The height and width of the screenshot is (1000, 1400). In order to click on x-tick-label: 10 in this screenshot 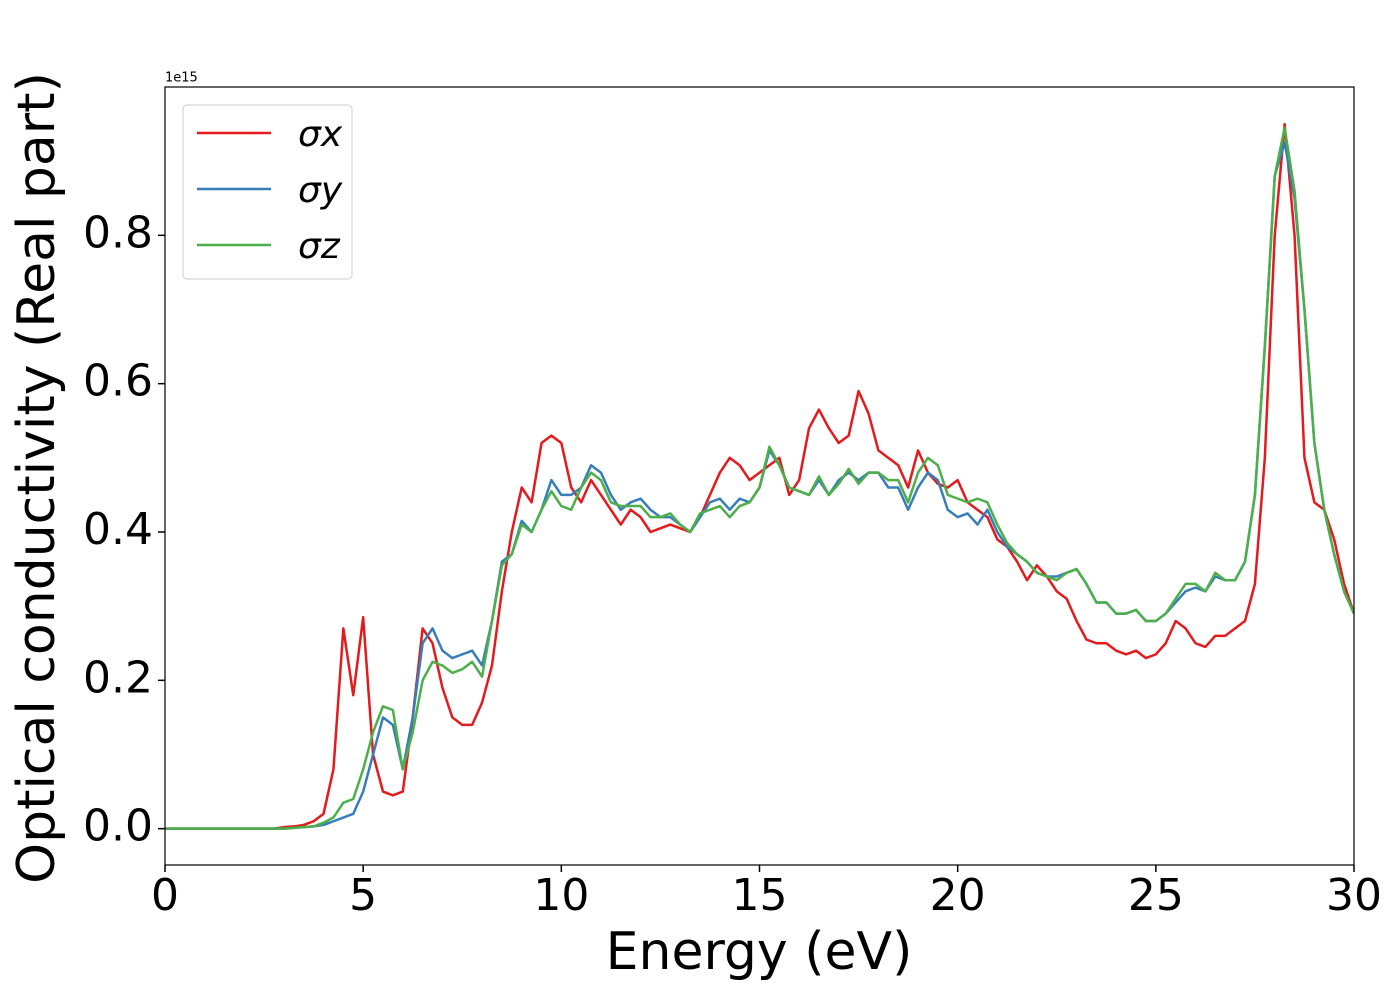, I will do `click(561, 895)`.